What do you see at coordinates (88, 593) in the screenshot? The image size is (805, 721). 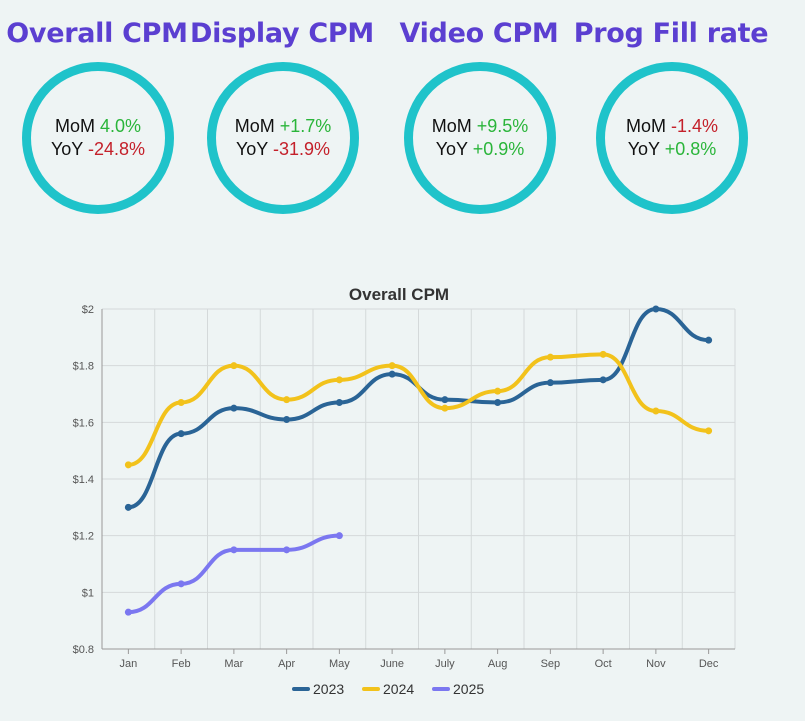 I see `y-tick-label: $1` at bounding box center [88, 593].